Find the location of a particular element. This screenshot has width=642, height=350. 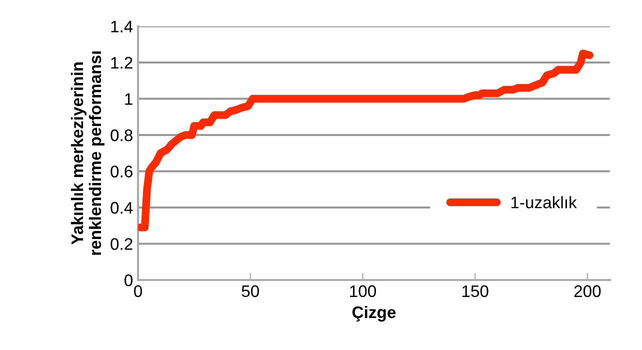

x-tick-label: 150 is located at coordinates (475, 291).